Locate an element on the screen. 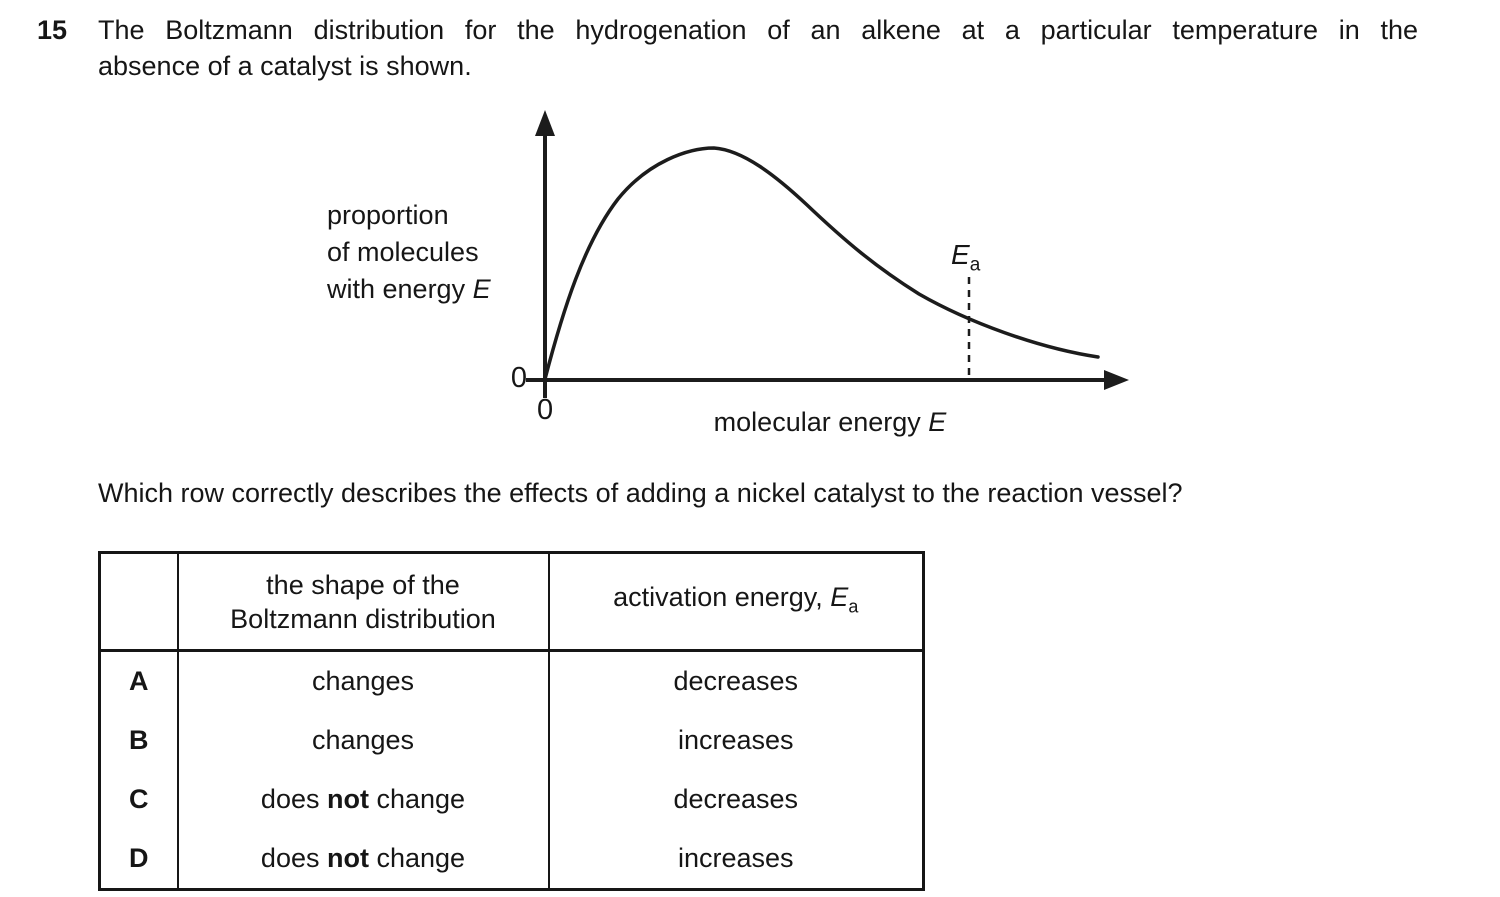 The height and width of the screenshot is (897, 1500). question-number: 15 is located at coordinates (52, 30).